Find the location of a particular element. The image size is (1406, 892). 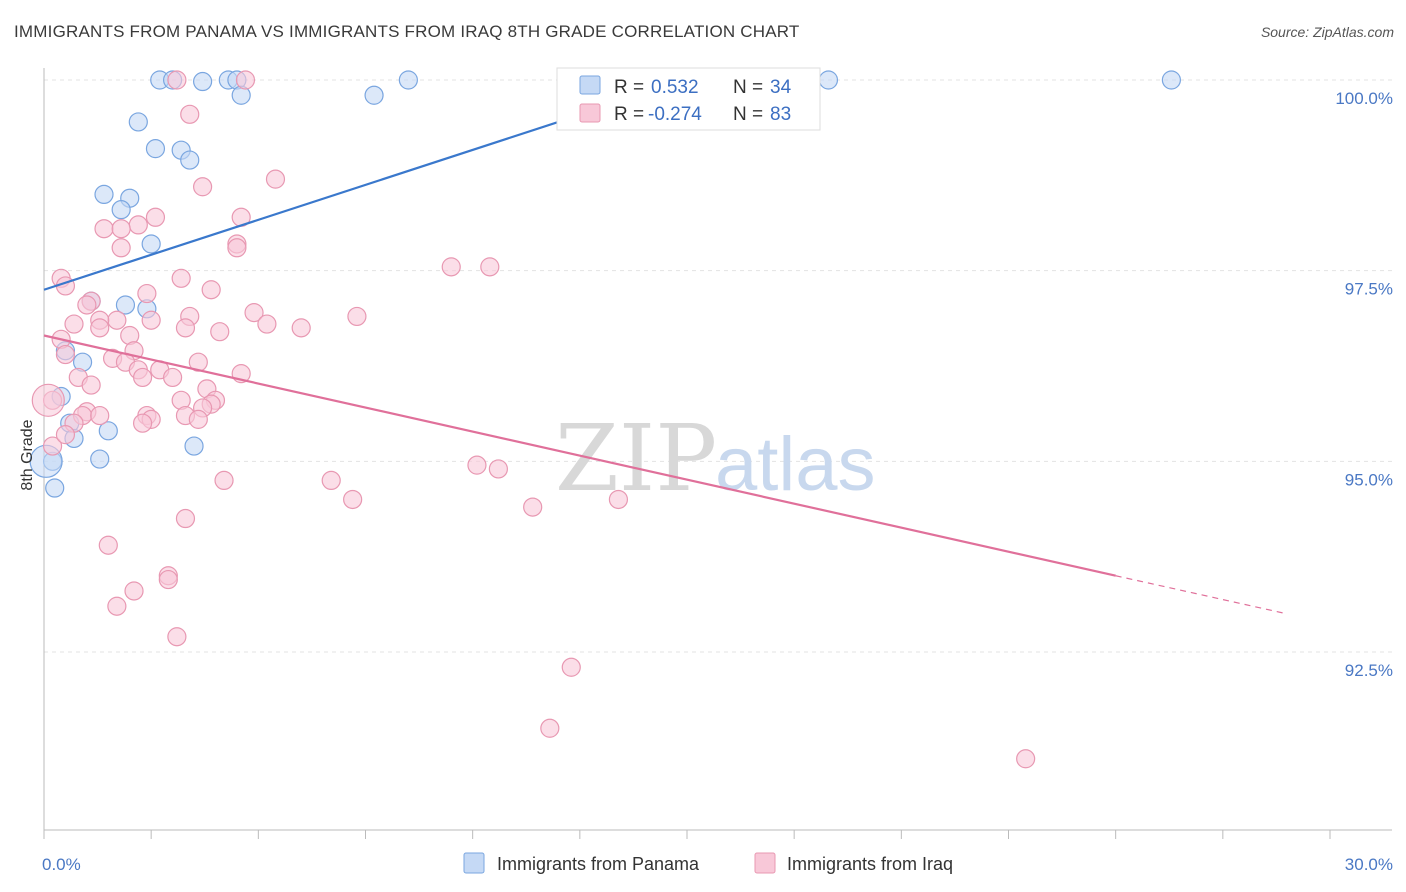

stats-legend: R = 0.532 N = 34 R = -0.274 N = 83 is located at coordinates (688, 99).